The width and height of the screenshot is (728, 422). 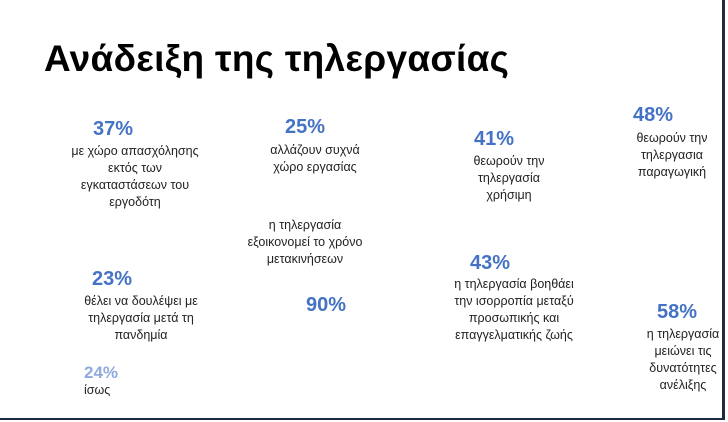 What do you see at coordinates (101, 372) in the screenshot?
I see `pie-5-secondary-percent: 24%` at bounding box center [101, 372].